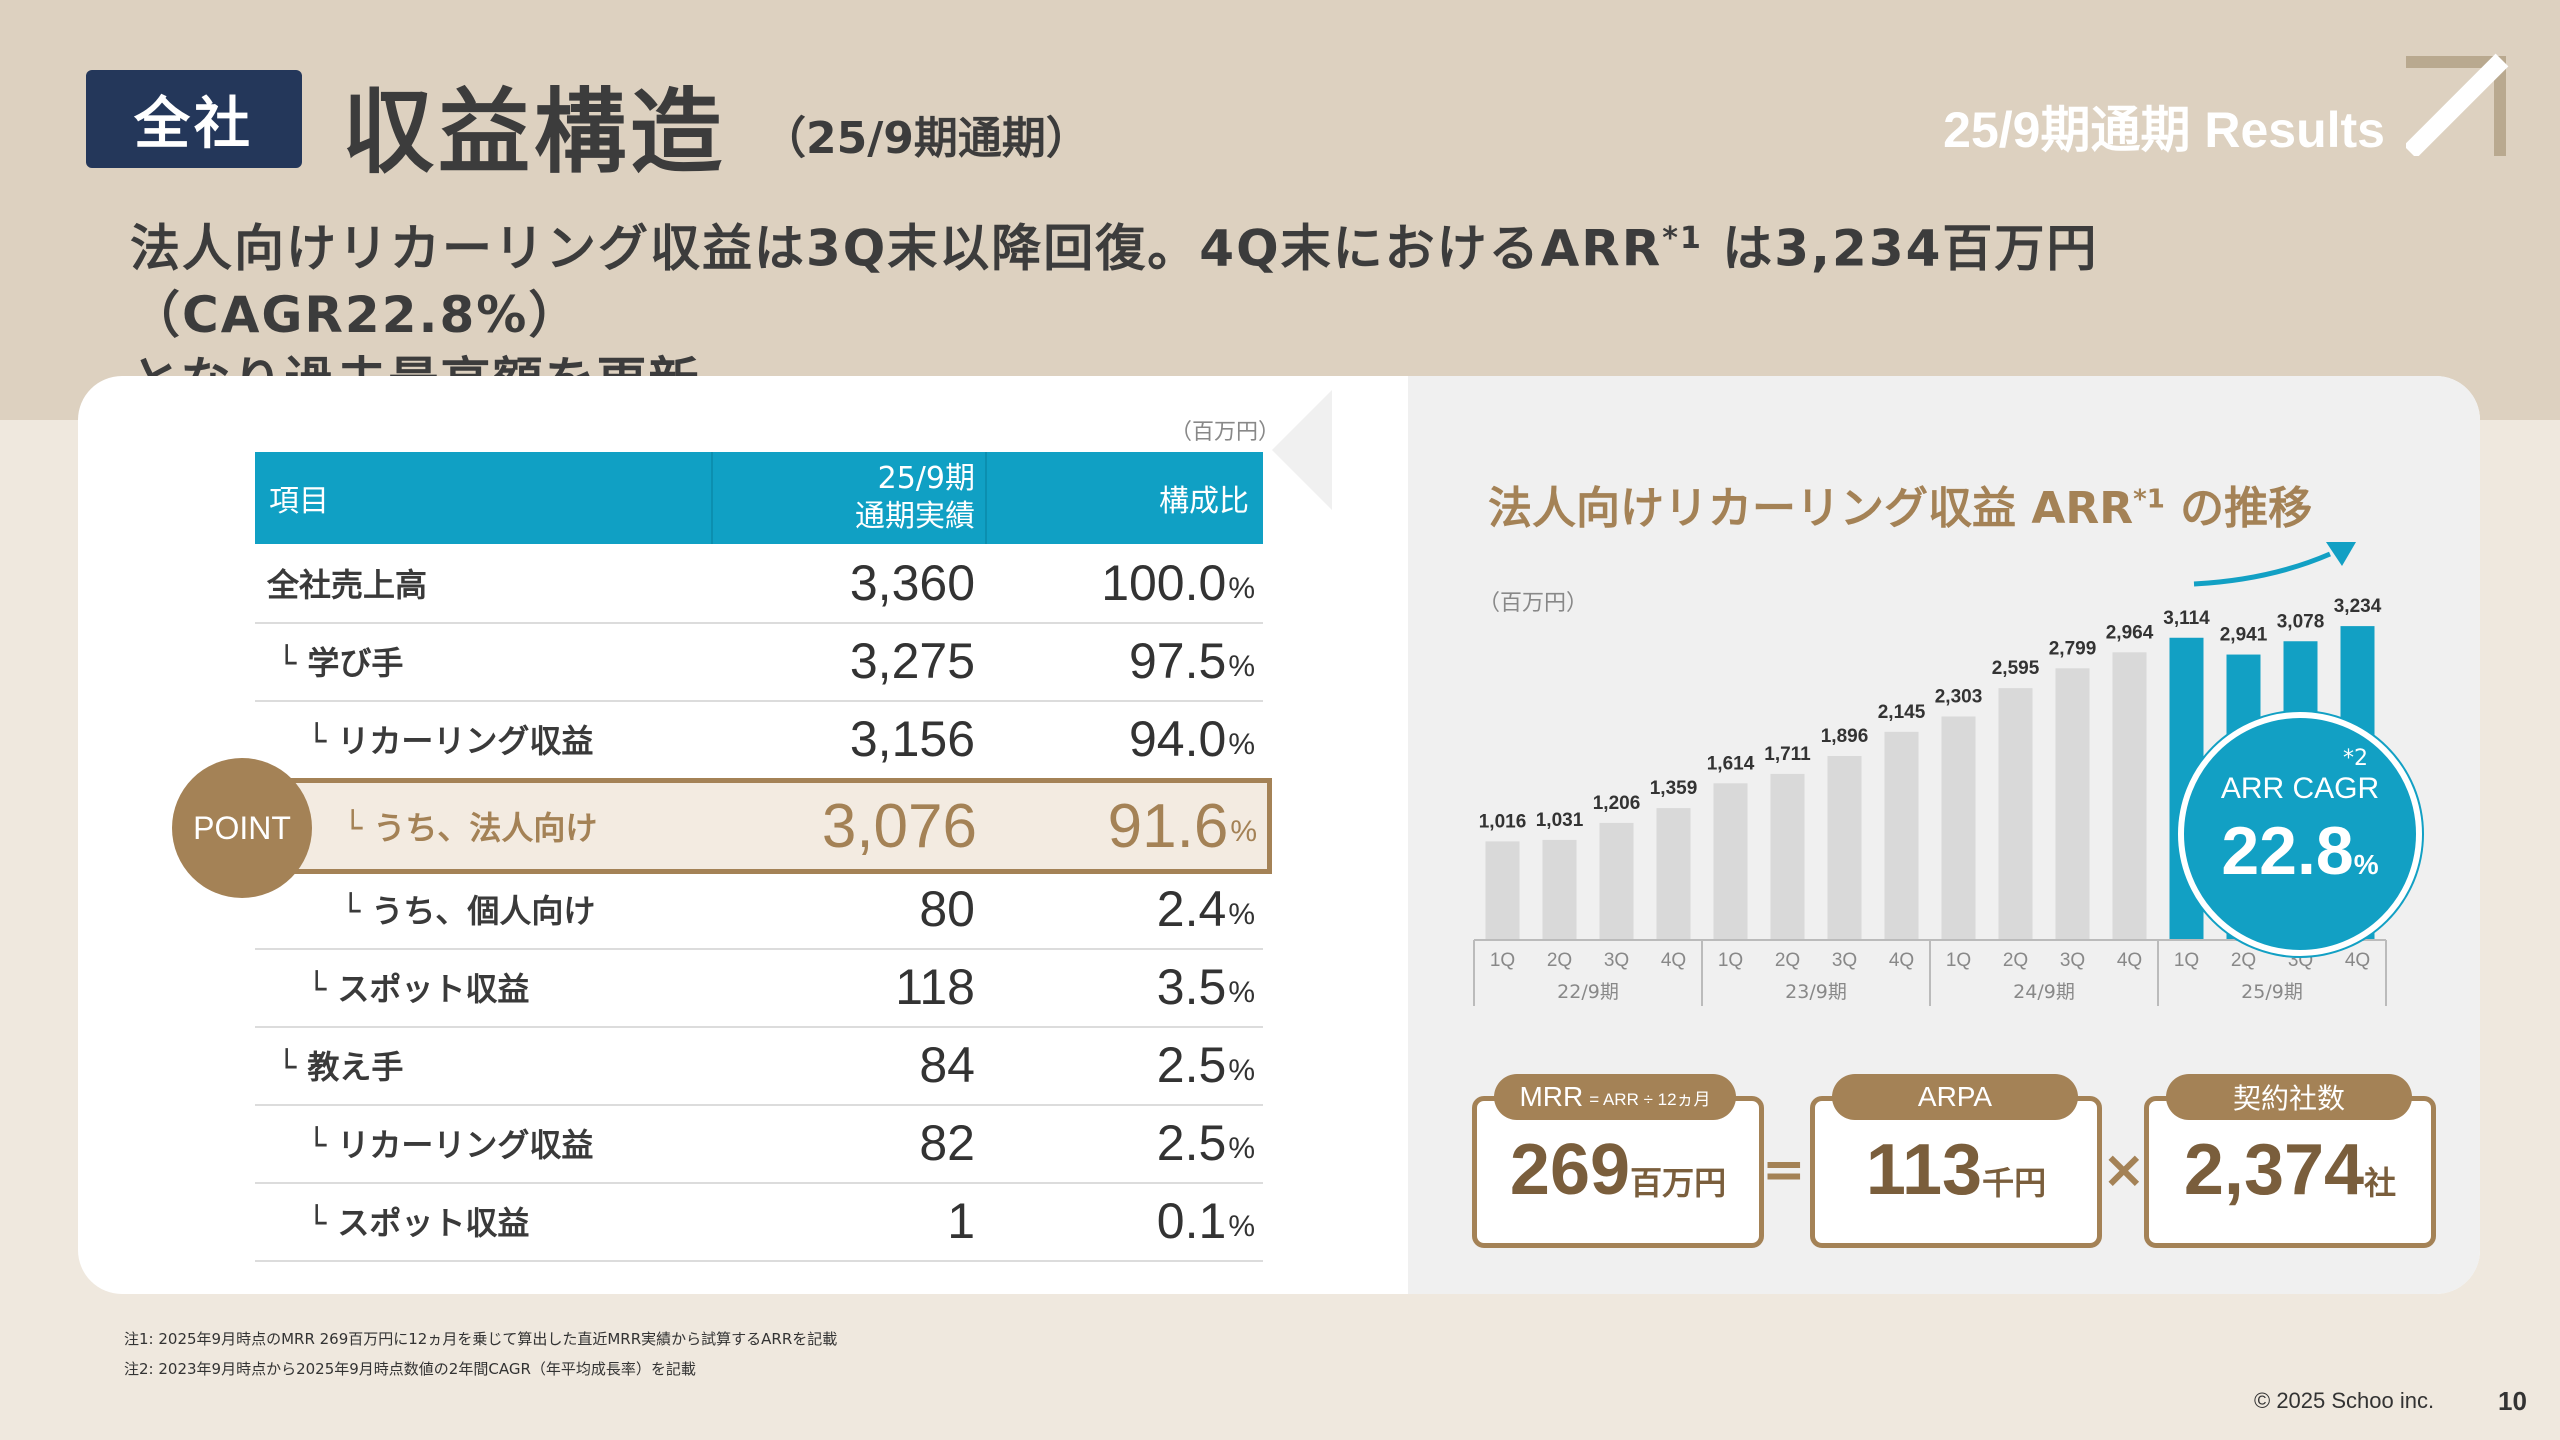 This screenshot has height=1440, width=2560. What do you see at coordinates (1533, 603) in the screenshot?
I see `chart-unit: （百万円）` at bounding box center [1533, 603].